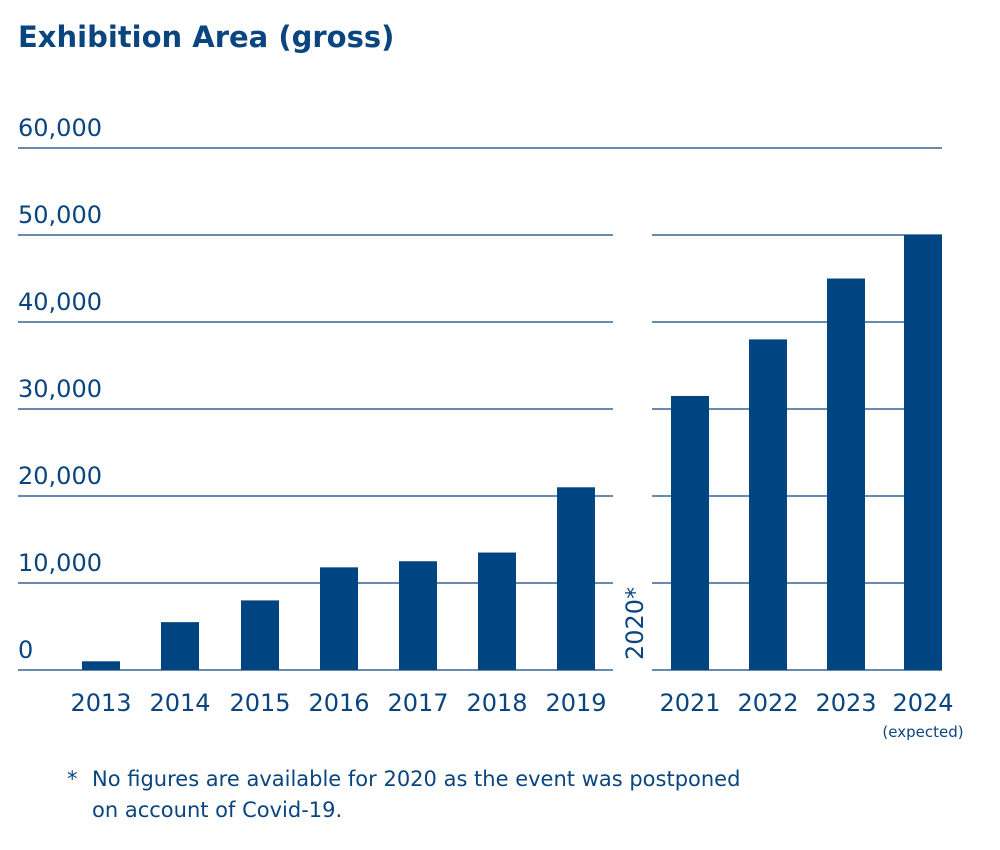 The height and width of the screenshot is (850, 1000). Describe the element at coordinates (60, 128) in the screenshot. I see `y-tick-label: 60,000` at that location.